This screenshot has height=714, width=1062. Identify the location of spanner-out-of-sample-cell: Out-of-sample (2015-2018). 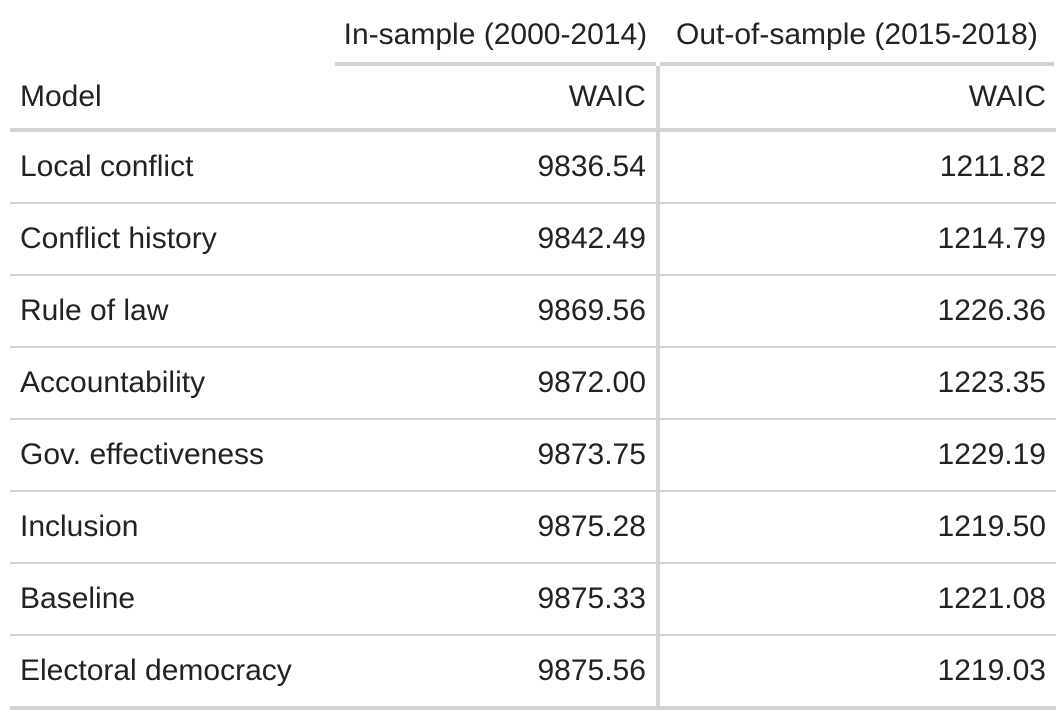
(857, 33).